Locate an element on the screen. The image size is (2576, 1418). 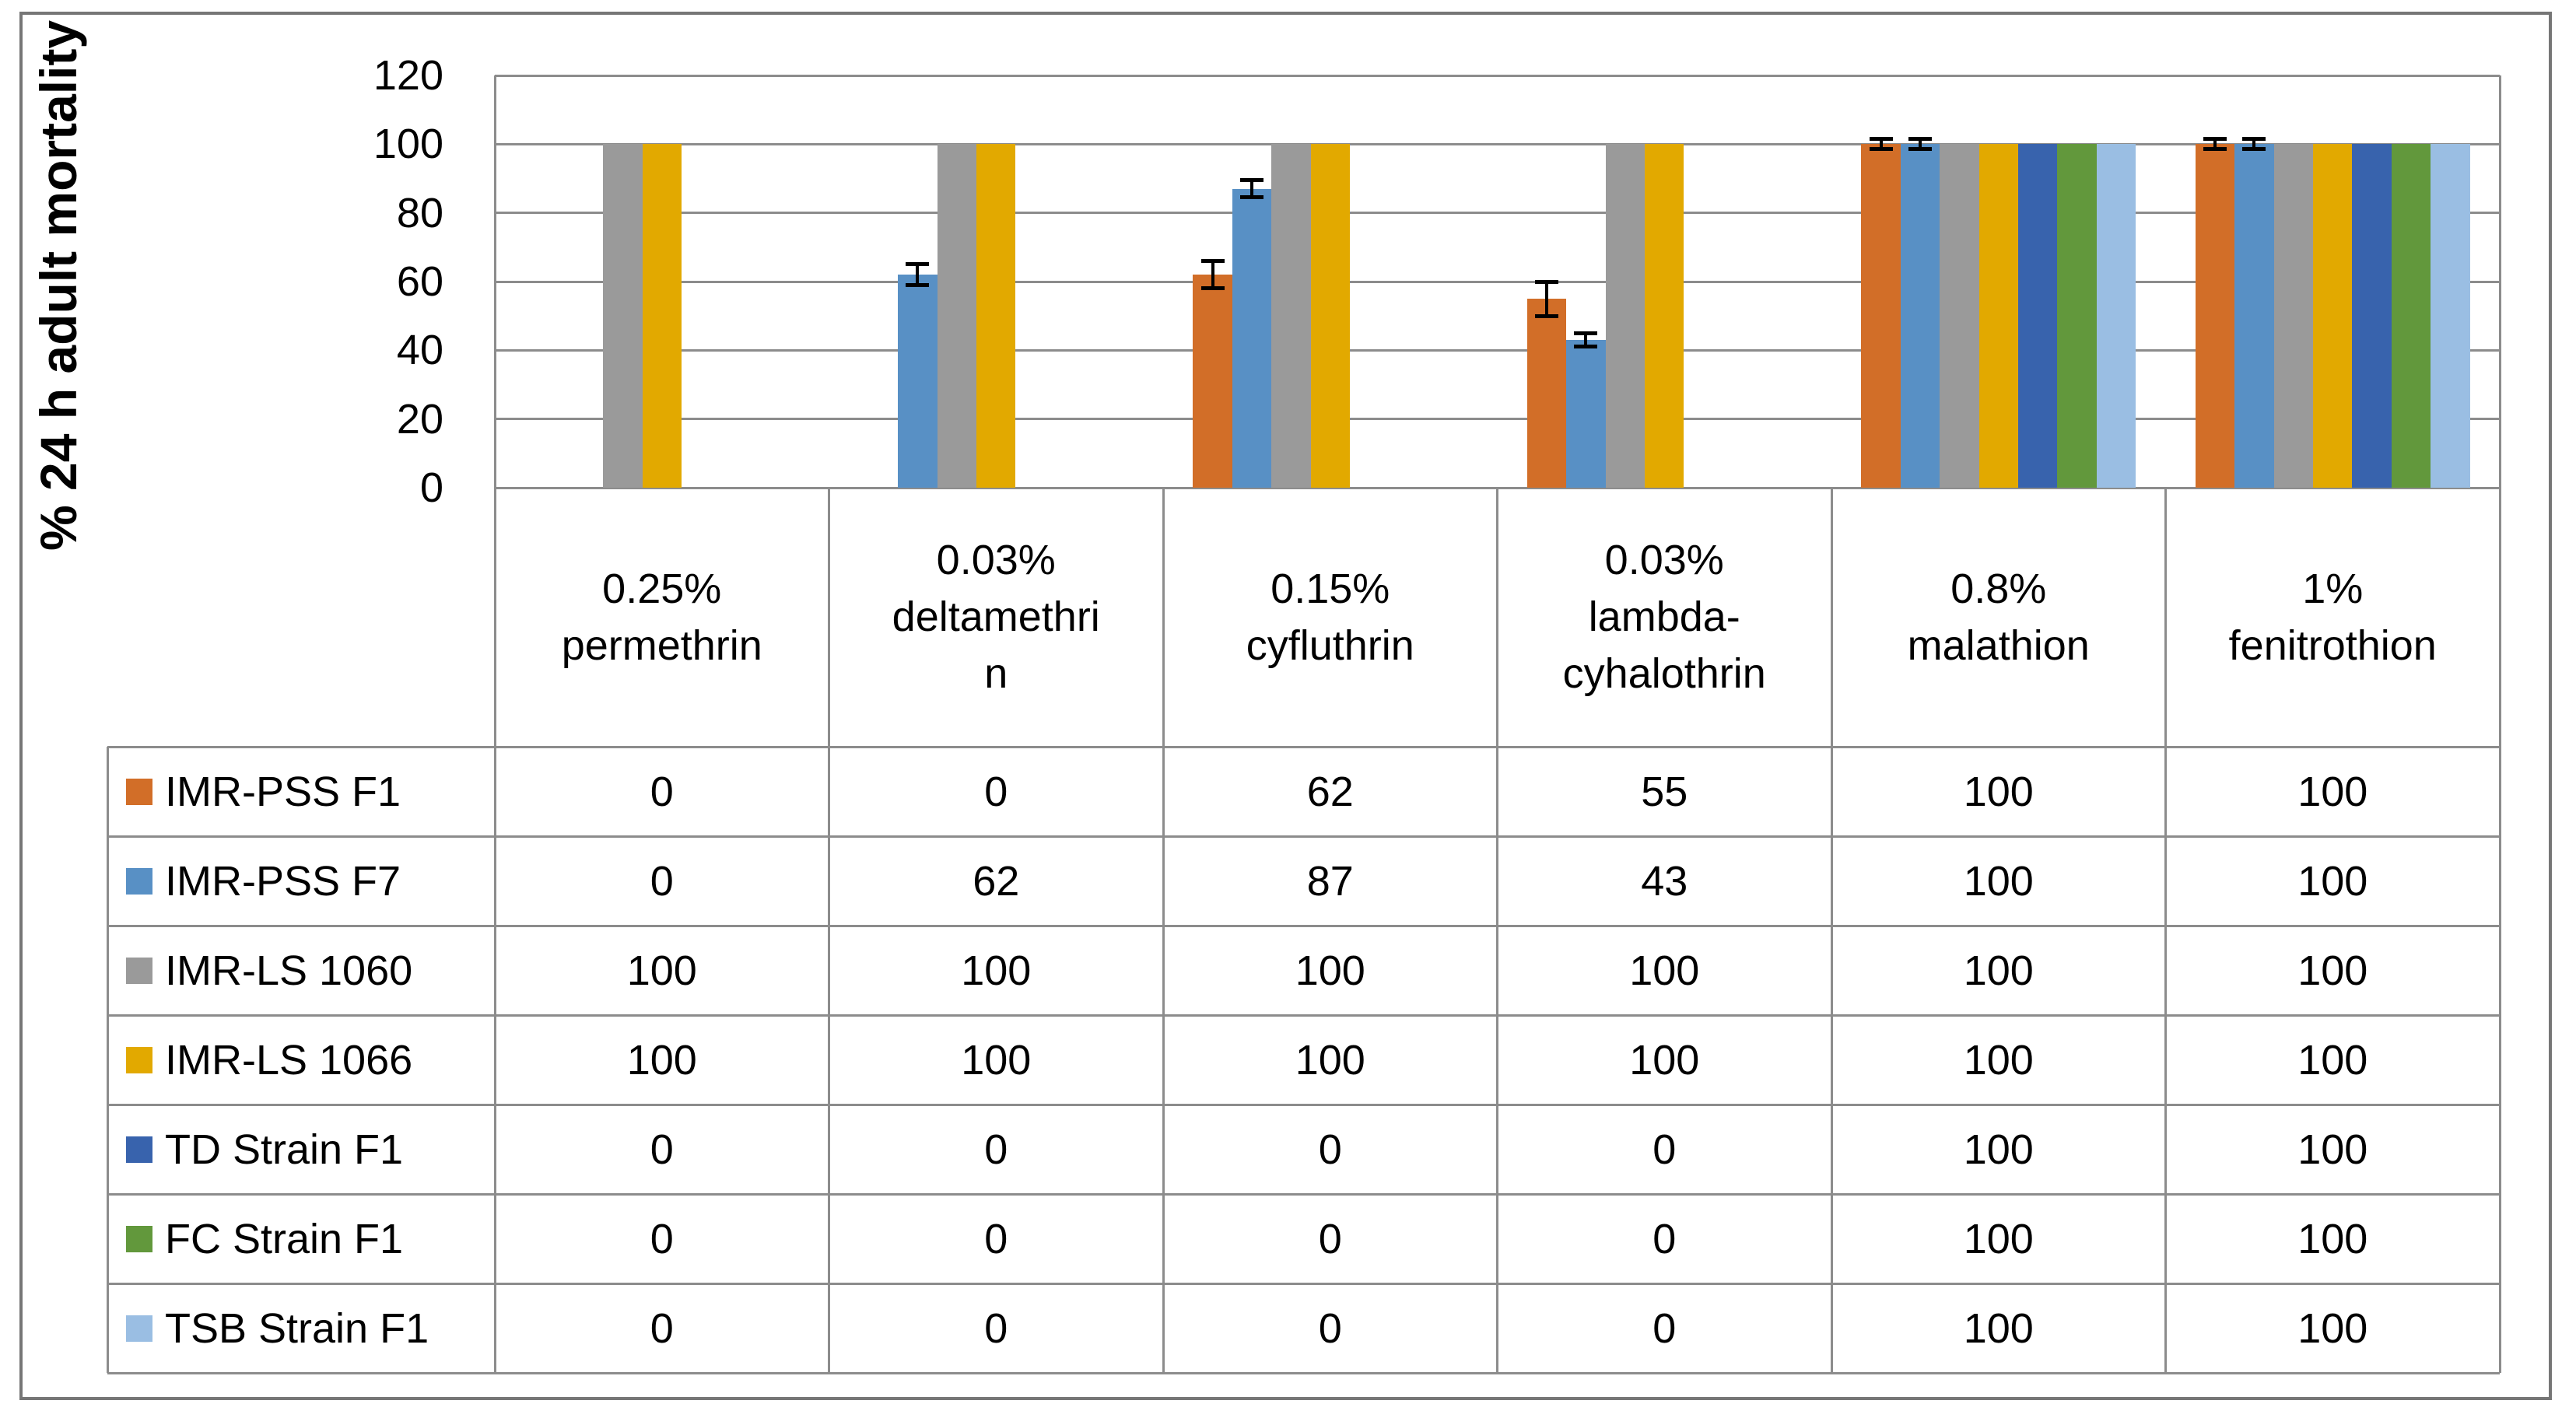
bar-imr-pss-f7-cat4 is located at coordinates (1920, 316).